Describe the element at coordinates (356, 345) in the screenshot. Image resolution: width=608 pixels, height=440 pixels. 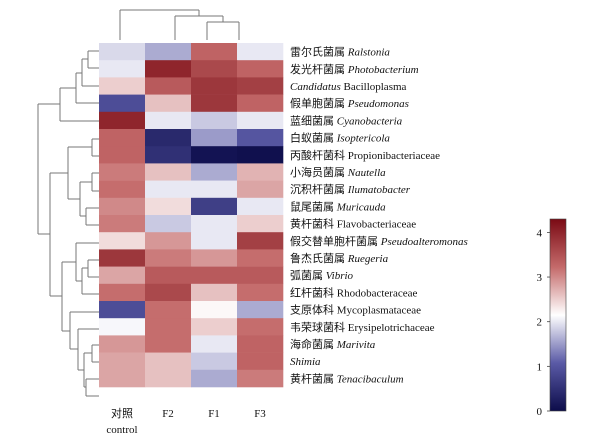
I see `row-label-latin: Marivita` at that location.